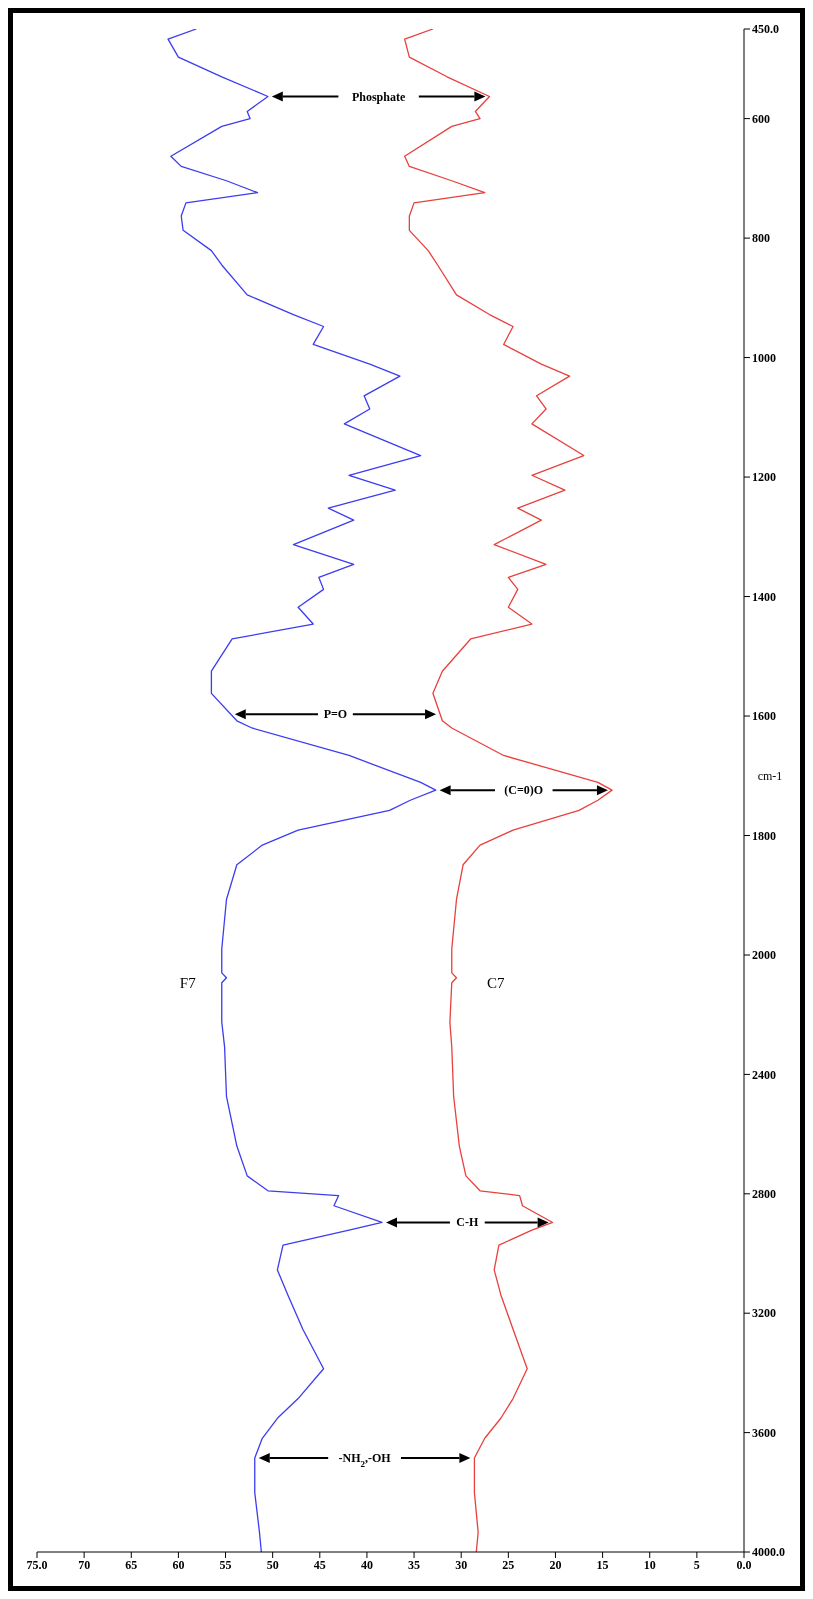 The image size is (813, 1599). Describe the element at coordinates (555, 1564) in the screenshot. I see `x-tick-label: 20` at that location.